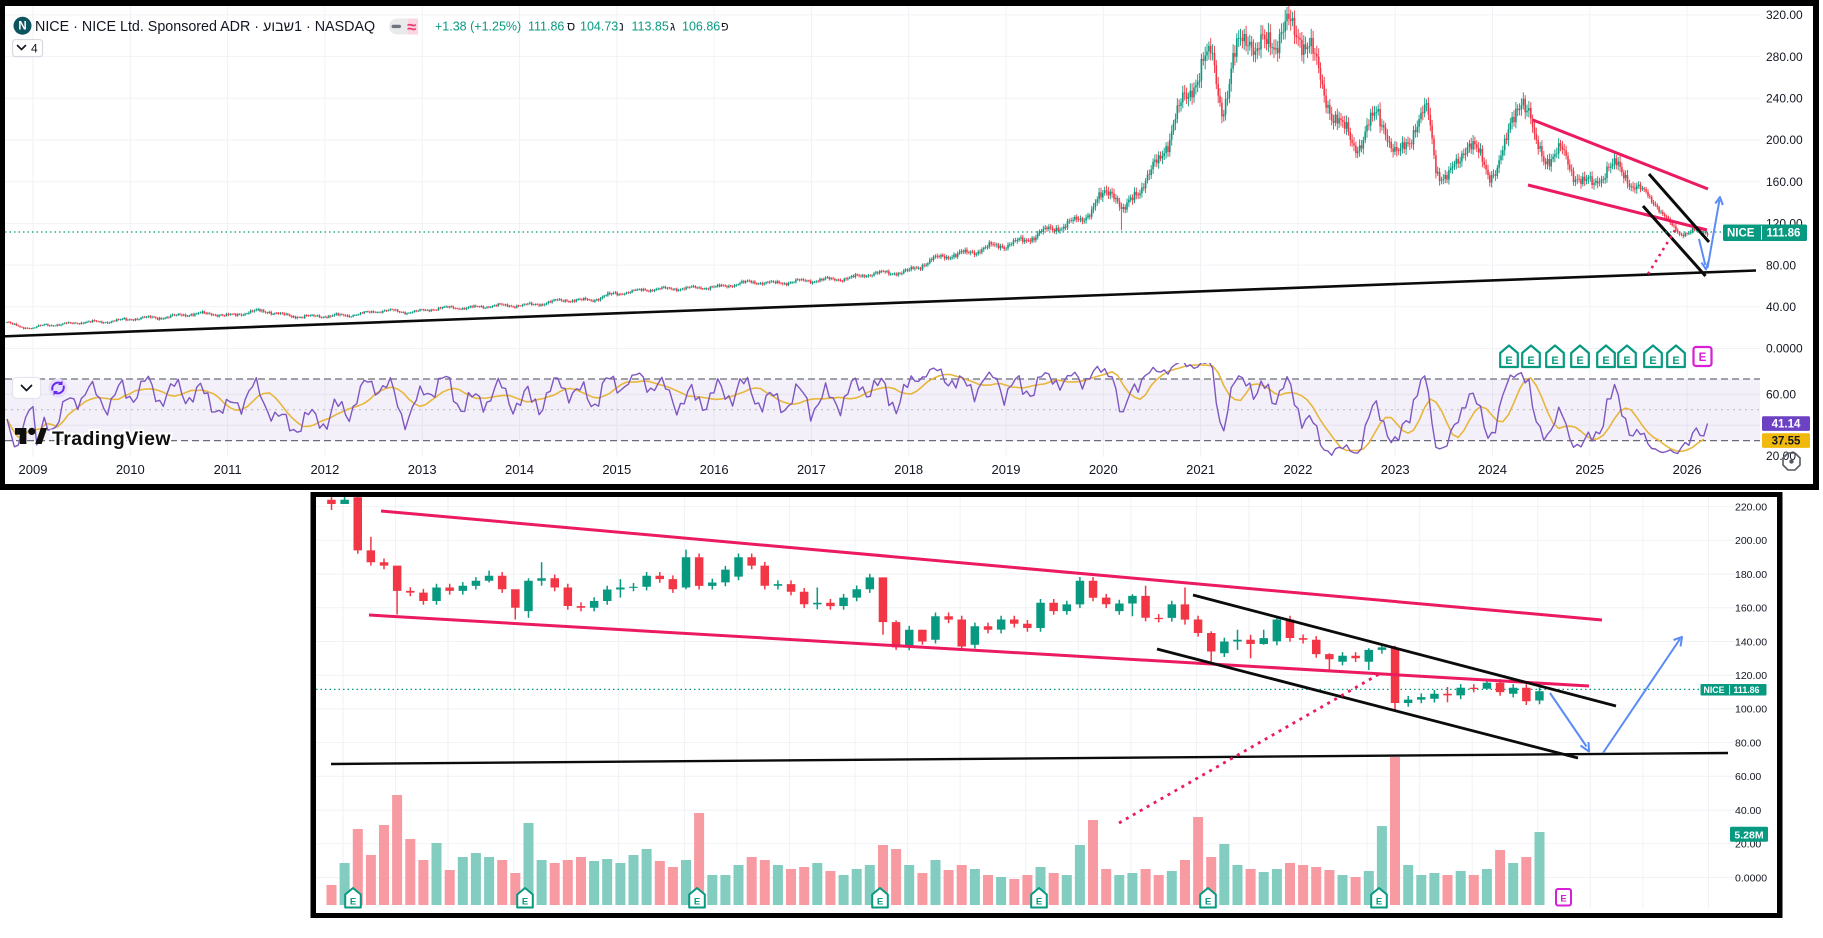 This screenshot has height=938, width=1823. What do you see at coordinates (1492, 469) in the screenshot?
I see `svg-text: 2024` at bounding box center [1492, 469].